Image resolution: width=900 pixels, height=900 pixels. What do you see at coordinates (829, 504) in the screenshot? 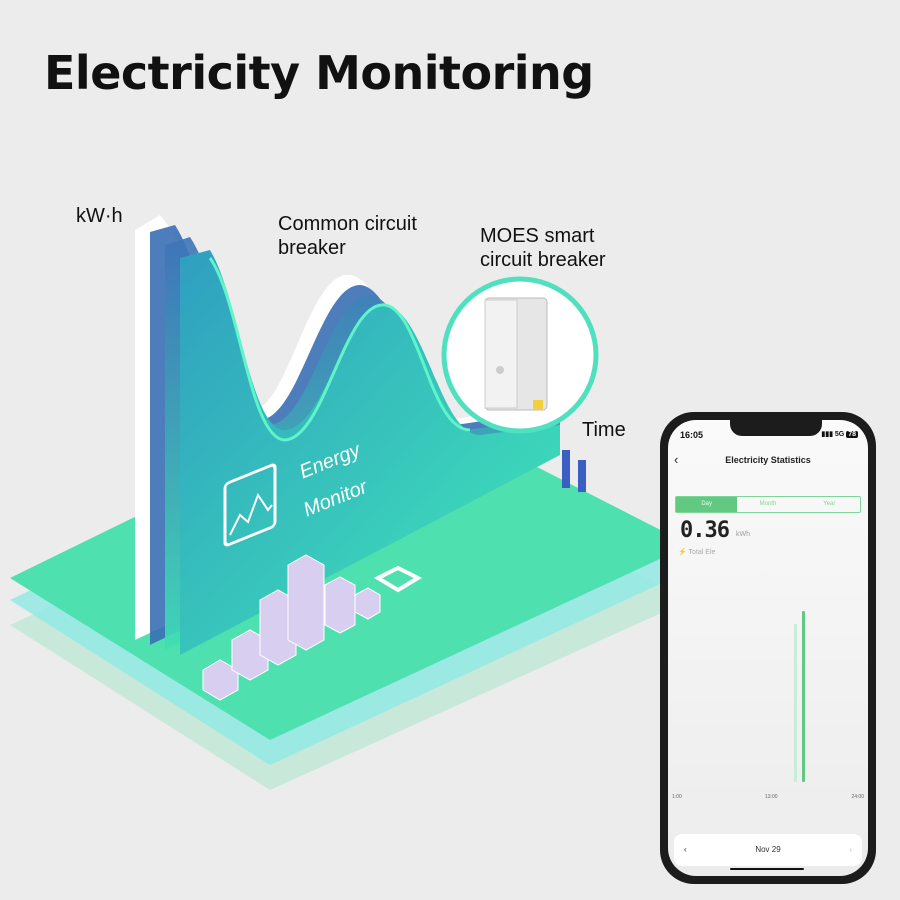
I see `tab-year: Year` at bounding box center [829, 504].